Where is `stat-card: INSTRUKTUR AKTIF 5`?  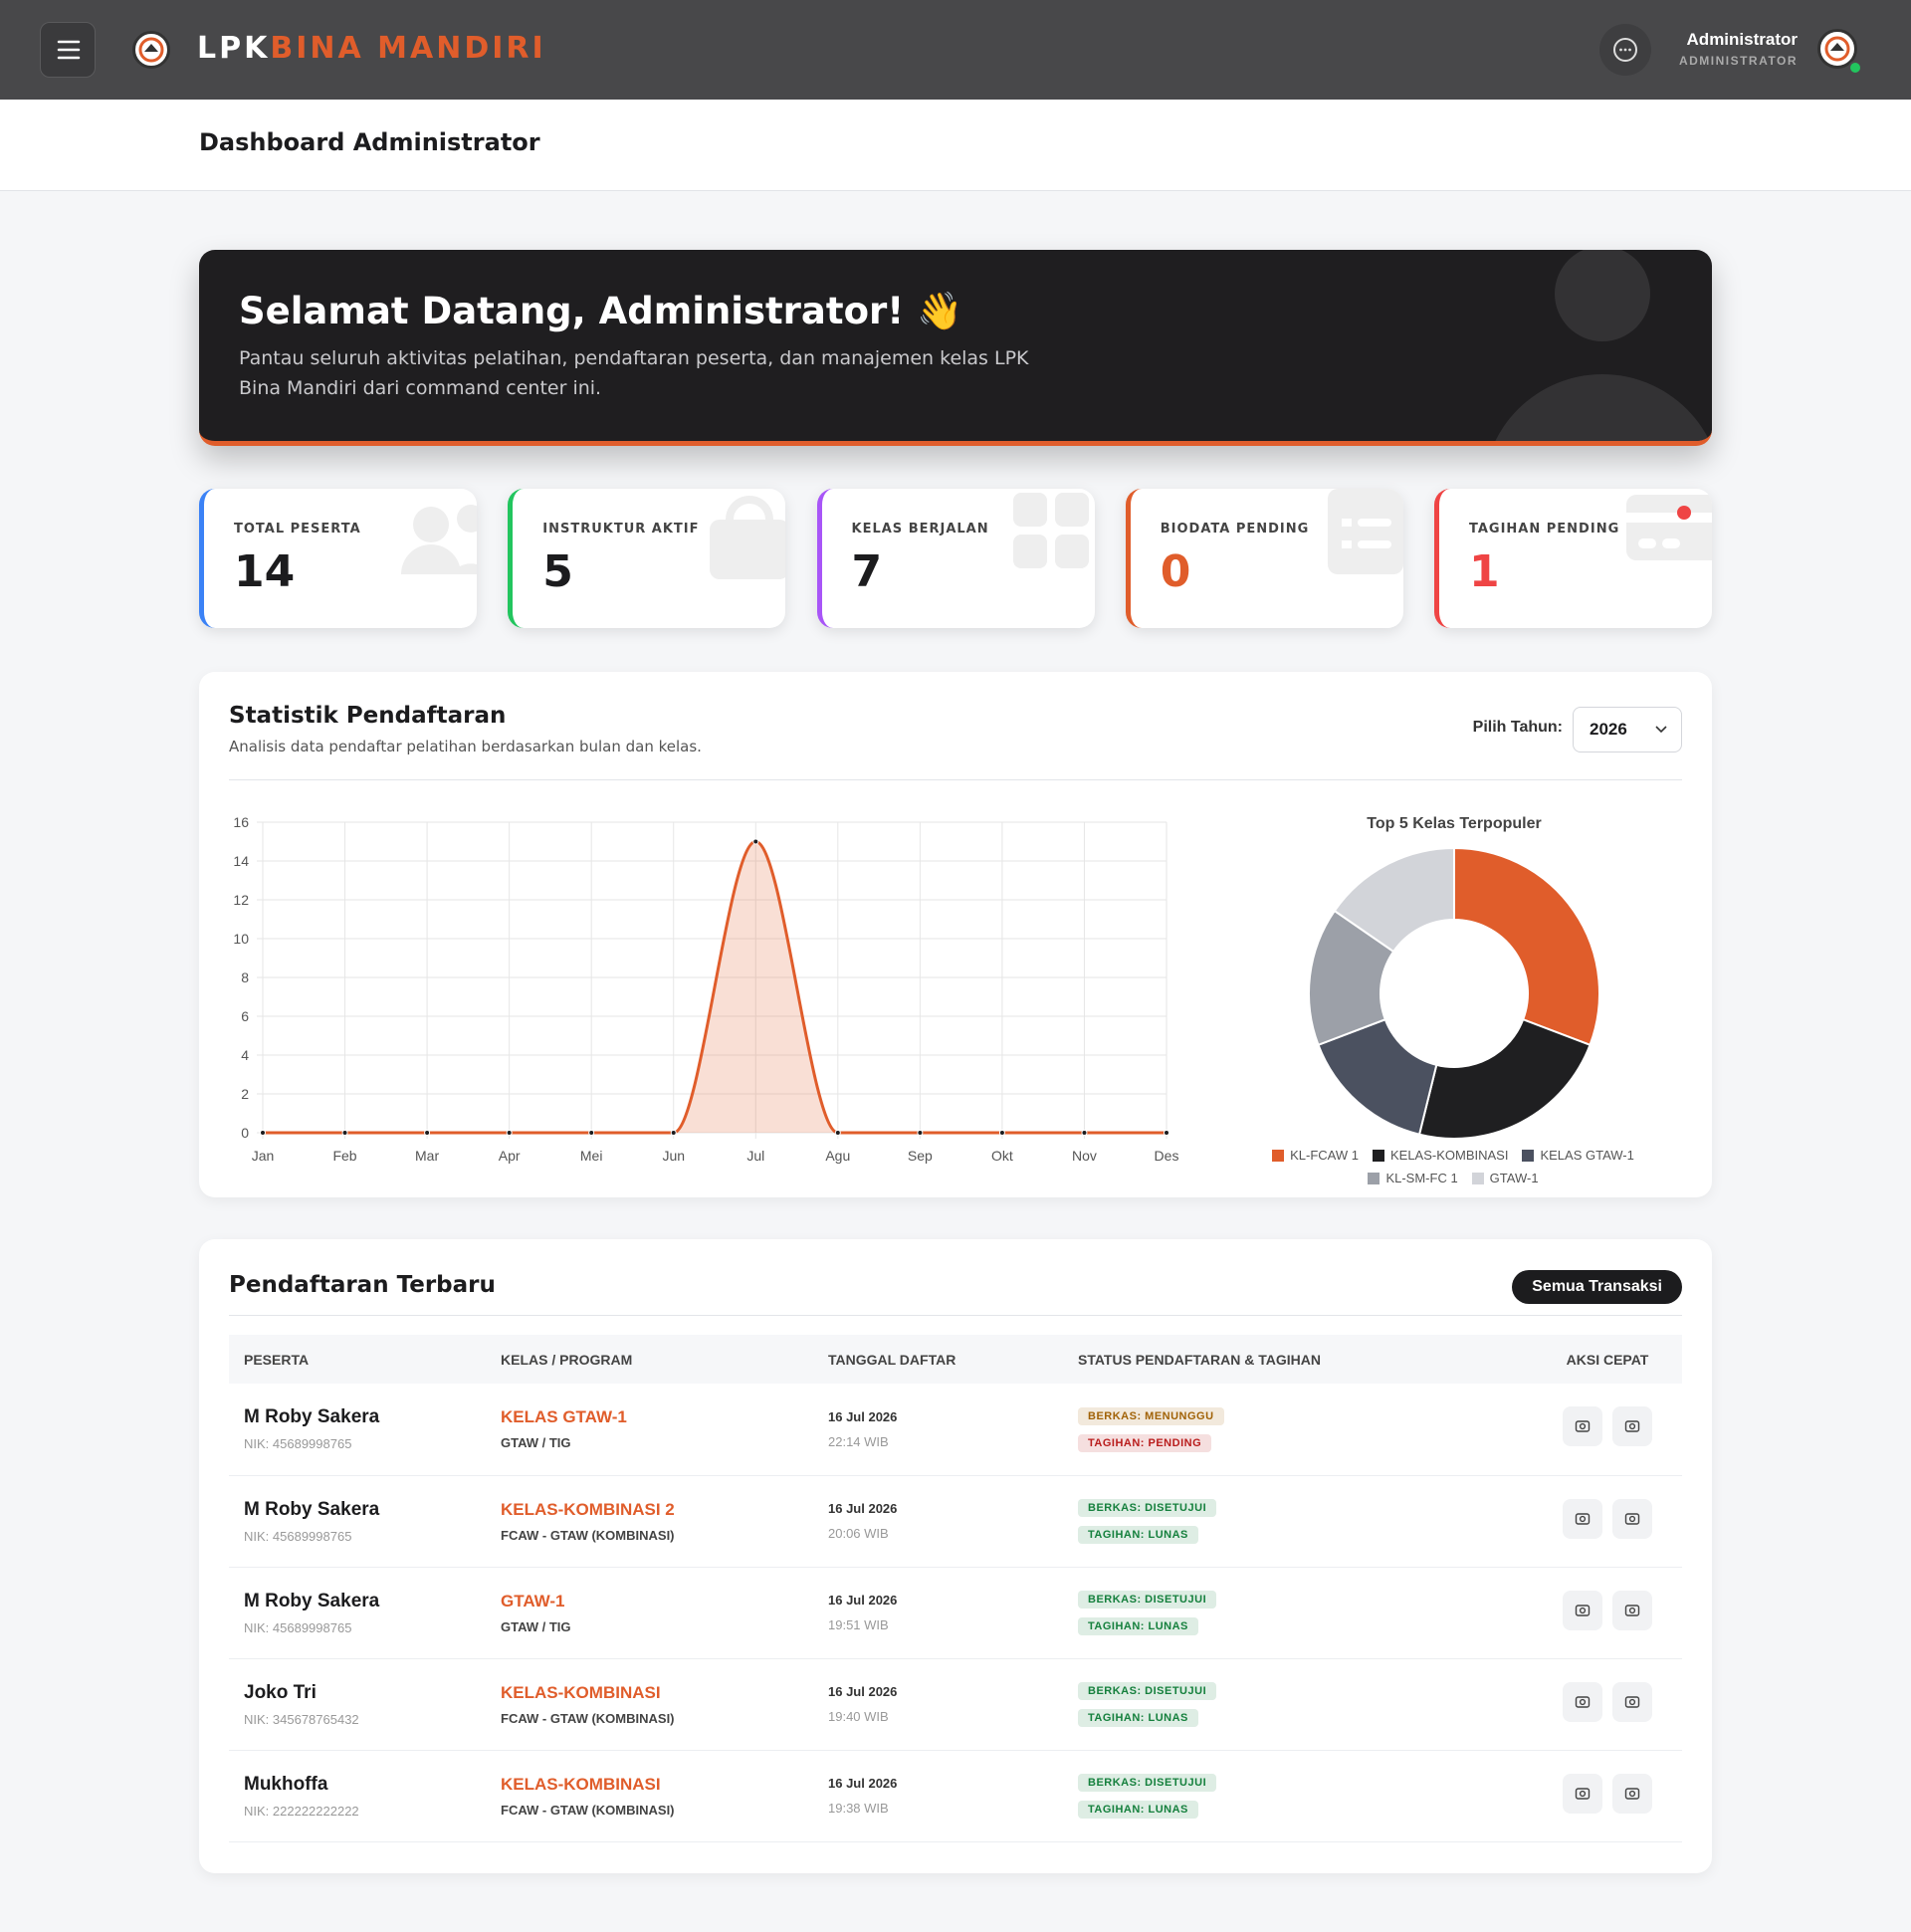
stat-card: INSTRUKTUR AKTIF 5 is located at coordinates (647, 558).